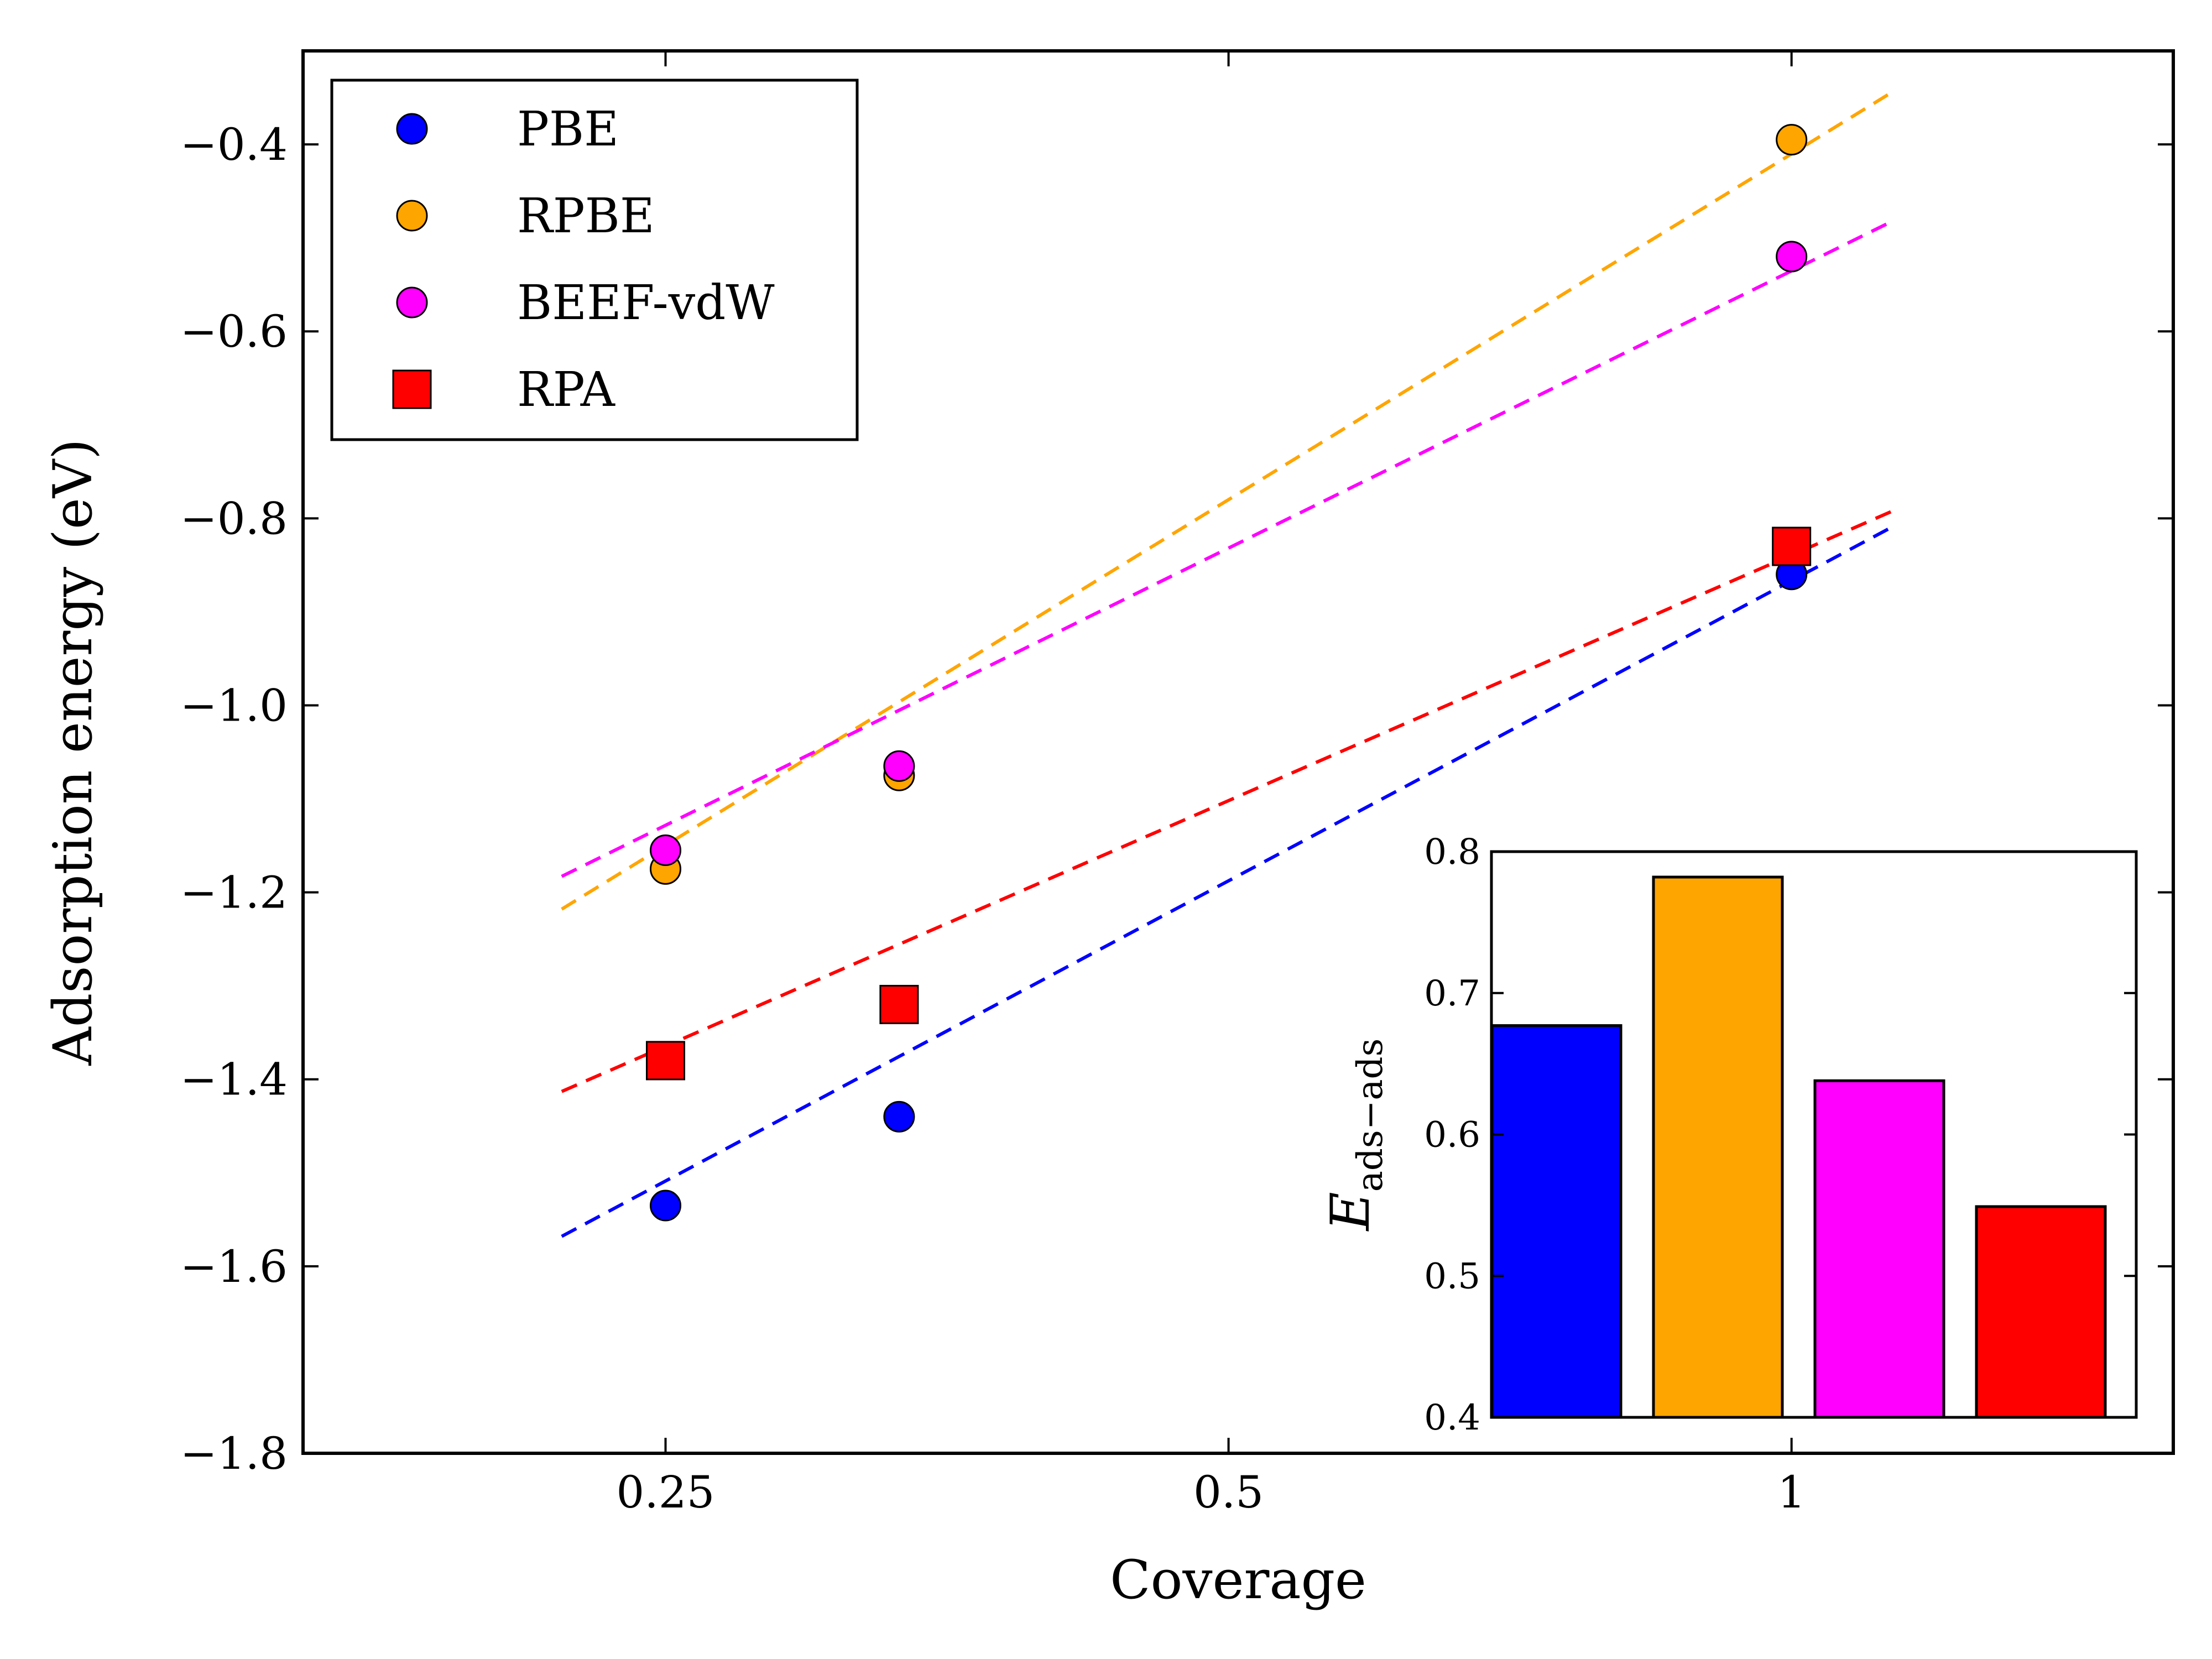  I want to click on y-tick-label: −0.8, so click(234, 518).